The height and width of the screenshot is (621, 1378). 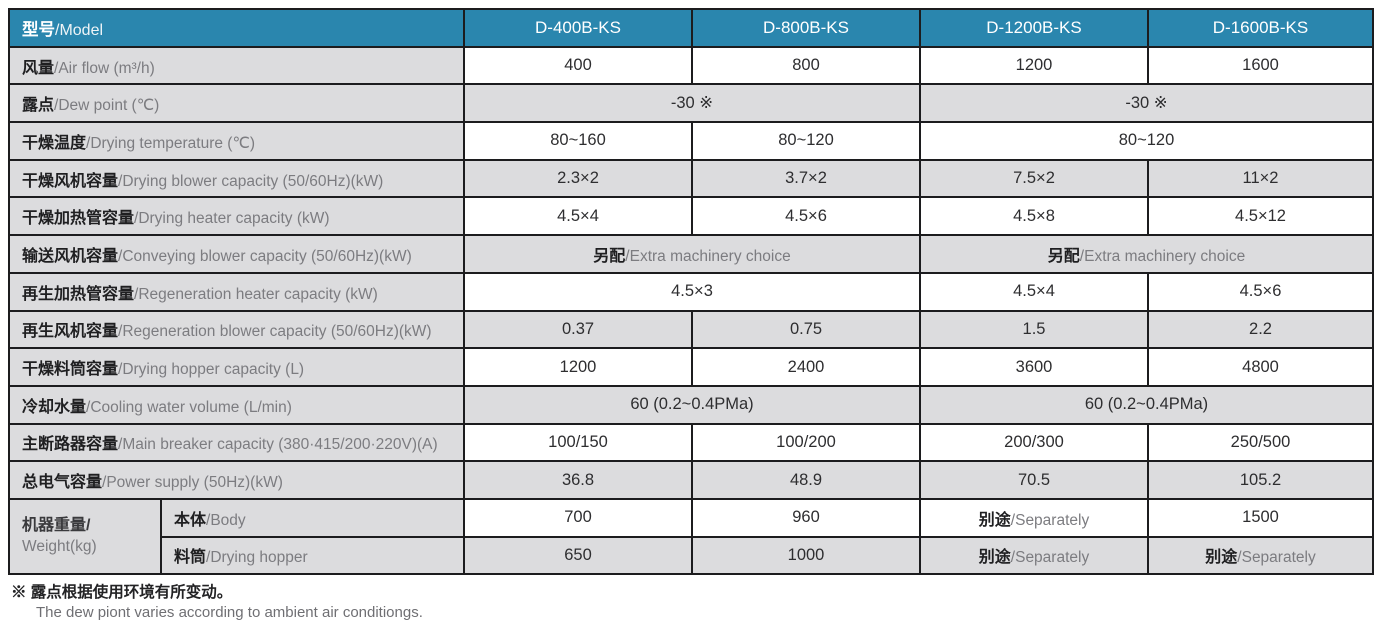 I want to click on row-dew-point: 露点/Dew point (℃) -30 ※ -30 ※, so click(x=691, y=103).